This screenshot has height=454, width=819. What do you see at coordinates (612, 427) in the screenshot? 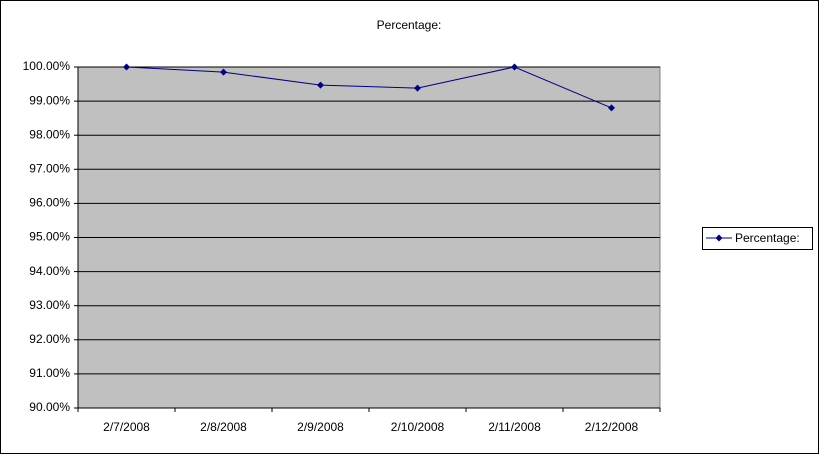
I see `x-tick-label: 2/12/2008` at bounding box center [612, 427].